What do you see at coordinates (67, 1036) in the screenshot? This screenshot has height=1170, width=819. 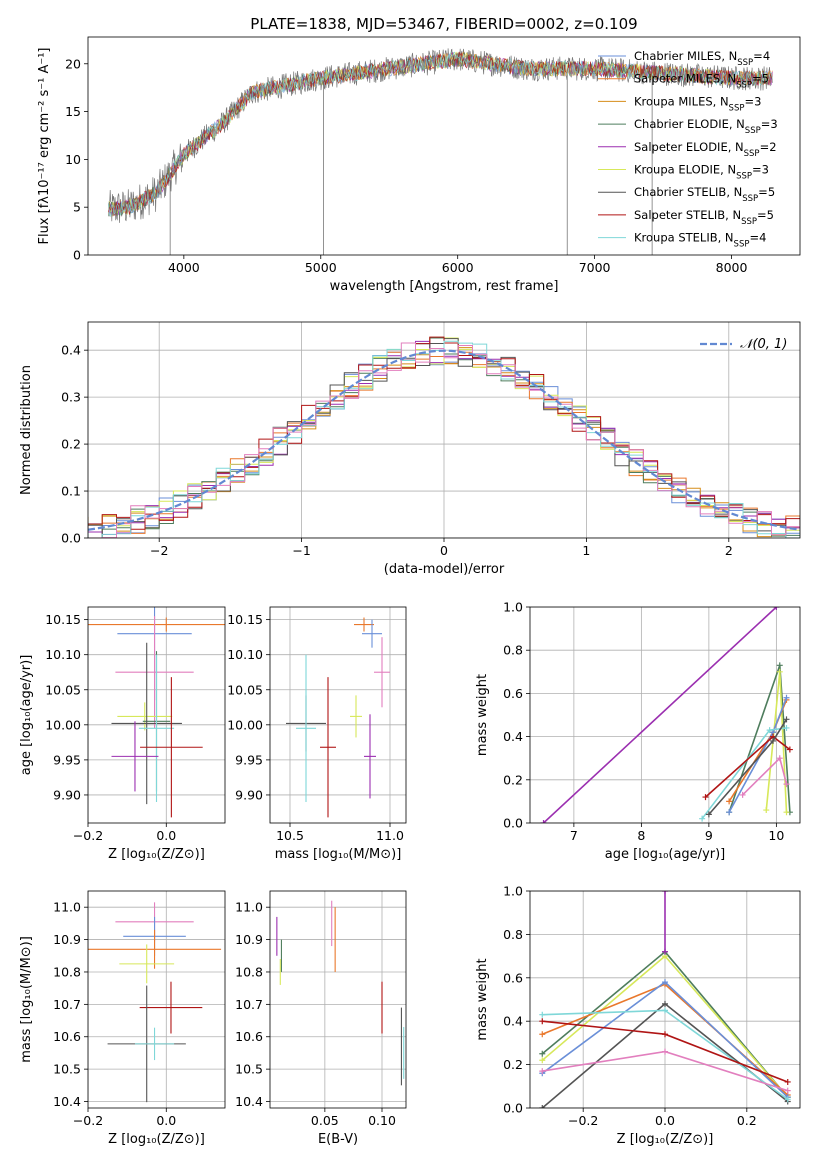 I see `y-tick-label: 10.6` at bounding box center [67, 1036].